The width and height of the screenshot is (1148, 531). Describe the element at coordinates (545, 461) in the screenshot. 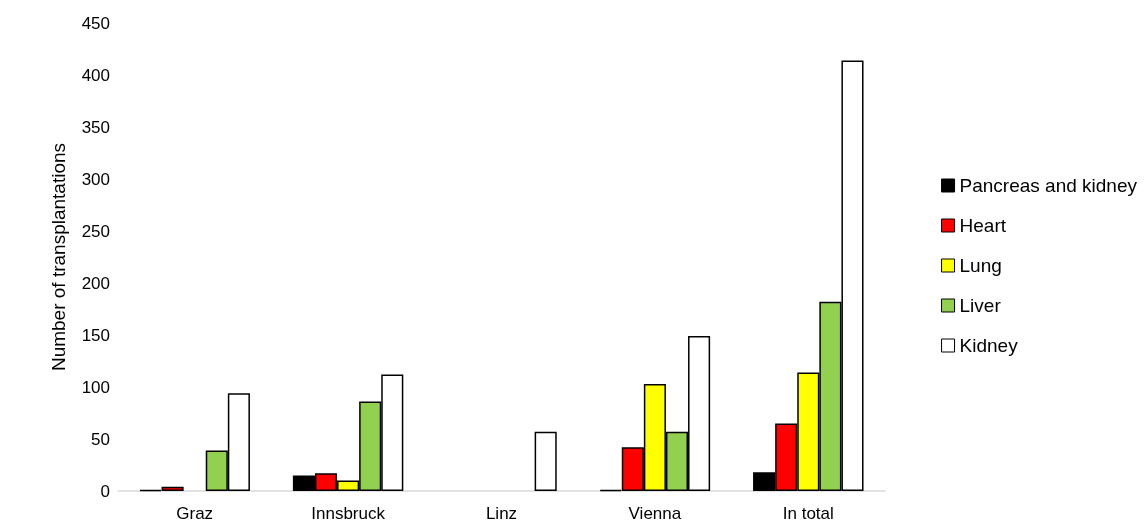

I see `bar` at that location.